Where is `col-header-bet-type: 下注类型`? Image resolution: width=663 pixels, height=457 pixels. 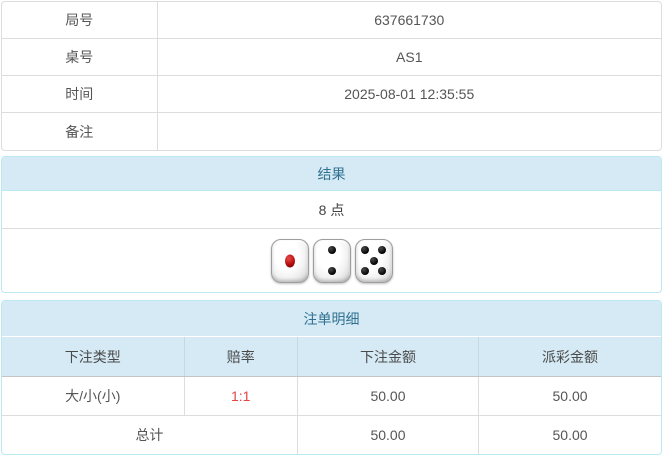
col-header-bet-type: 下注类型 is located at coordinates (93, 356).